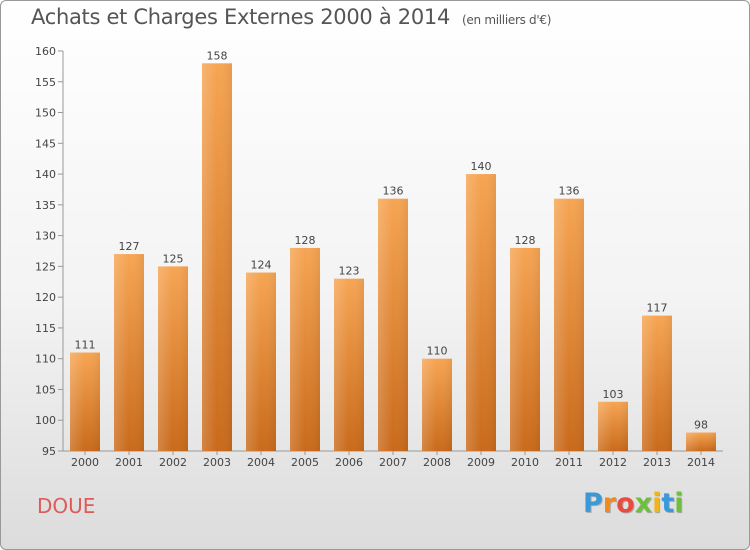  I want to click on y-tick-label: 135, so click(45, 205).